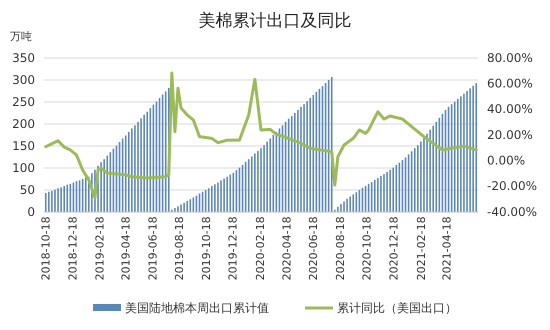  What do you see at coordinates (233, 248) in the screenshot?
I see `x-tick-label: 2019-12-18` at bounding box center [233, 248].